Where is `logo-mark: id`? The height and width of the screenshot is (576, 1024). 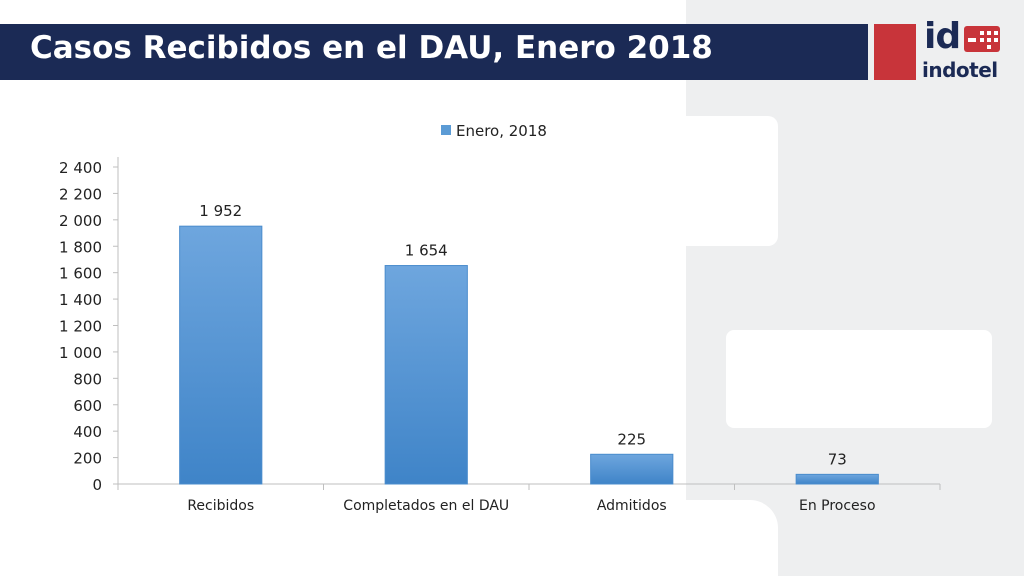
logo-mark: id is located at coordinates (942, 36).